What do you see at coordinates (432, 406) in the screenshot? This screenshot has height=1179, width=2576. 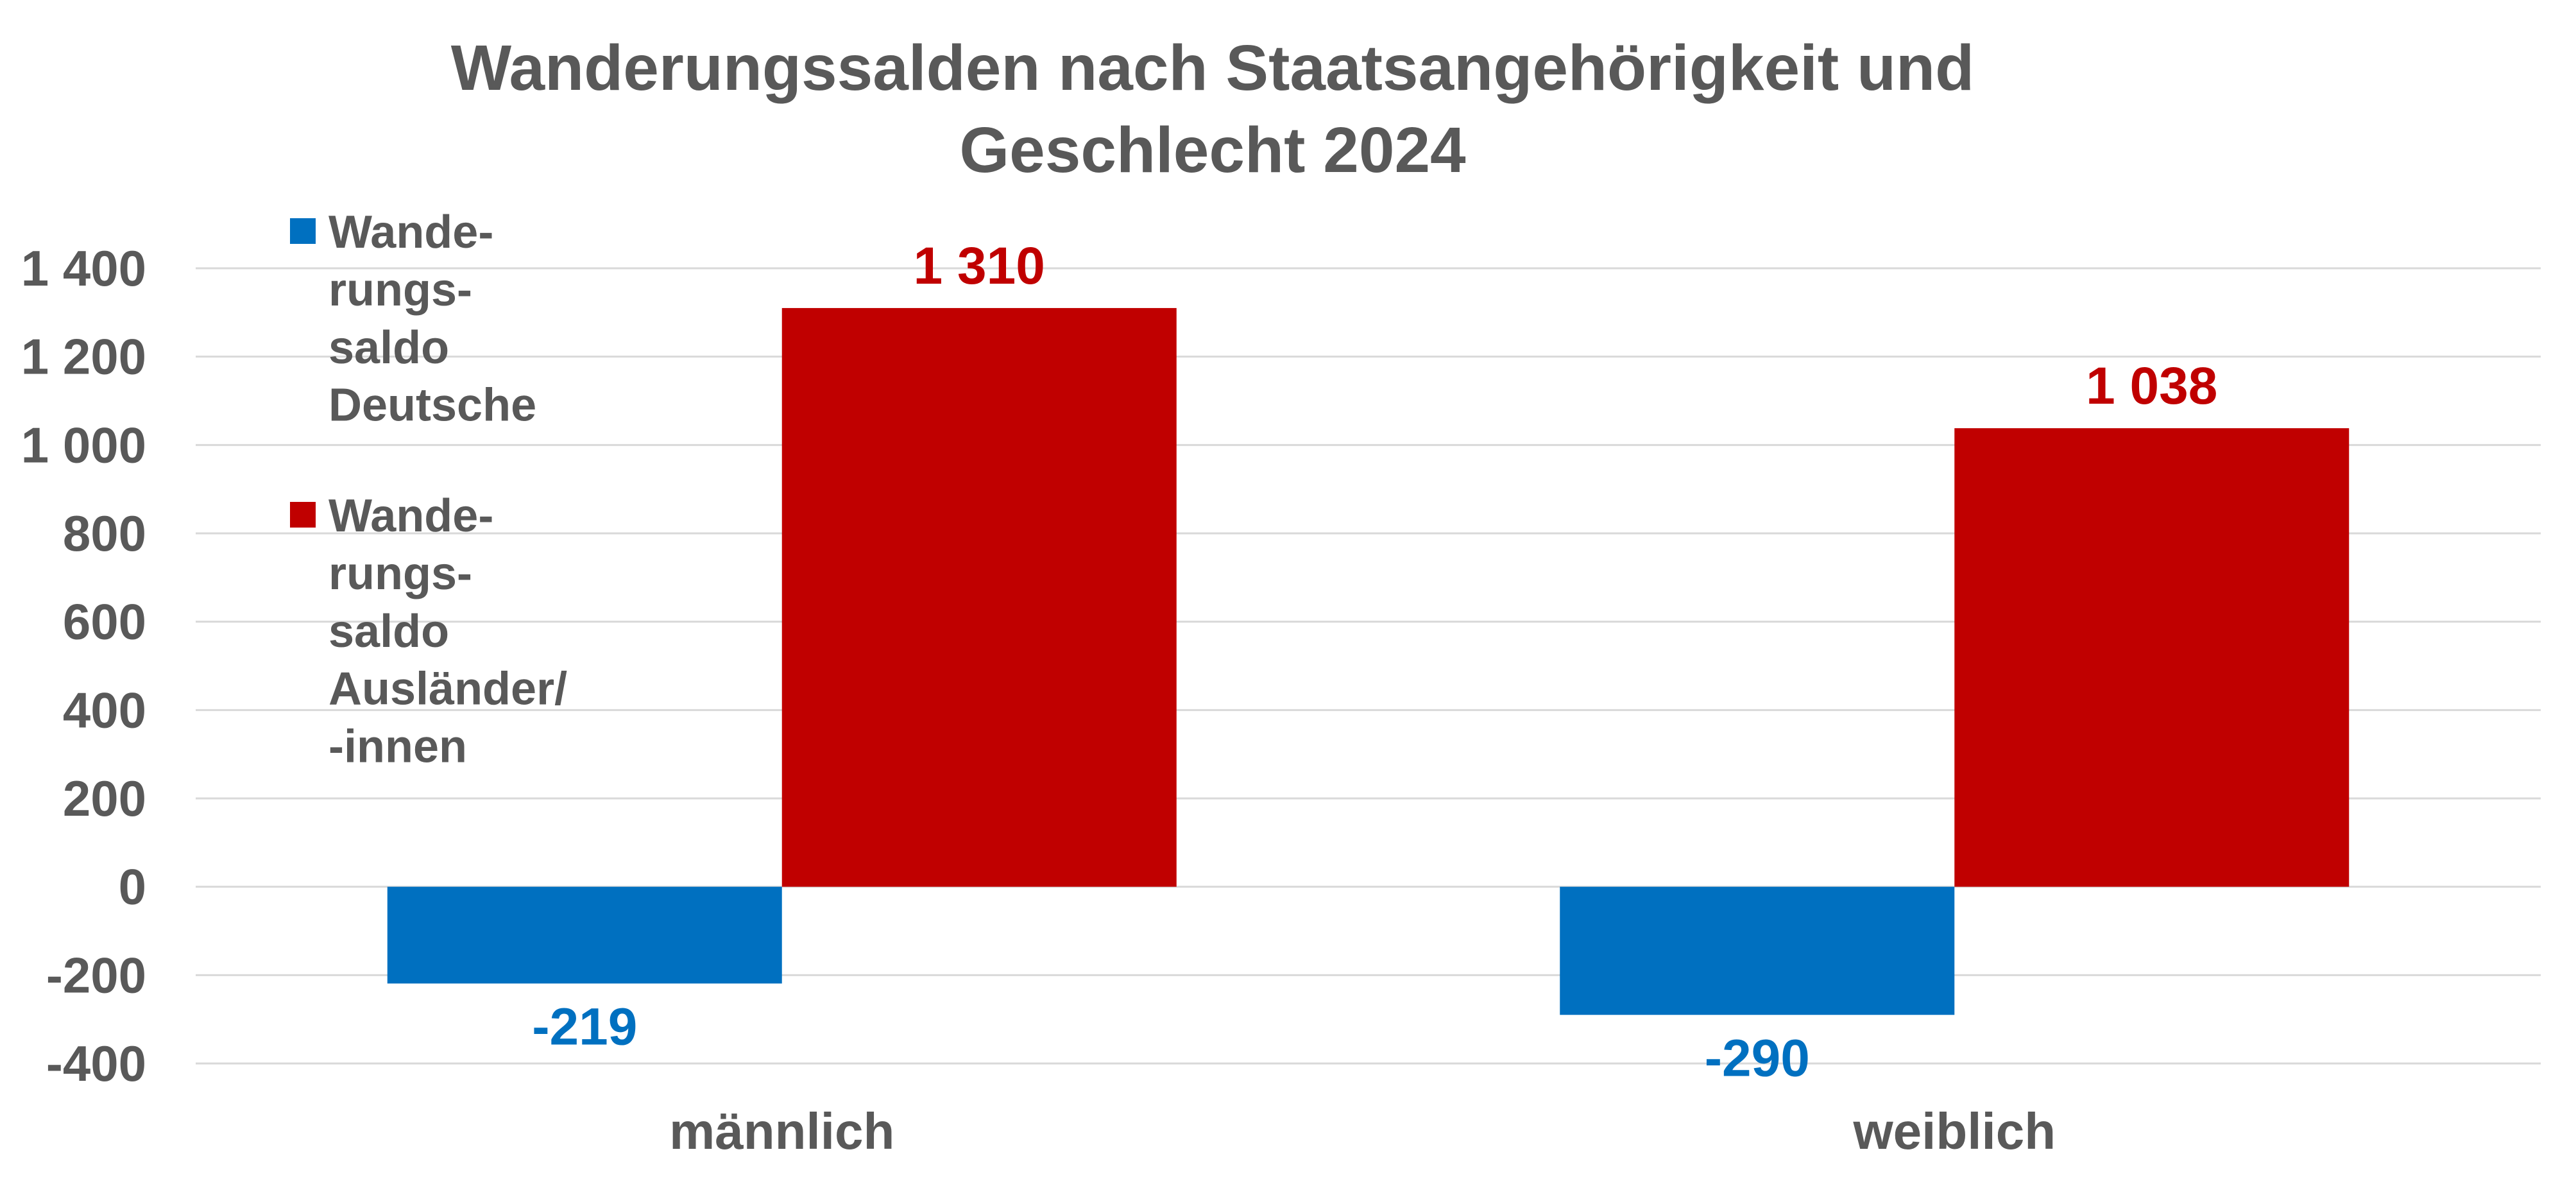 I see `legend-label: Deutsche` at bounding box center [432, 406].